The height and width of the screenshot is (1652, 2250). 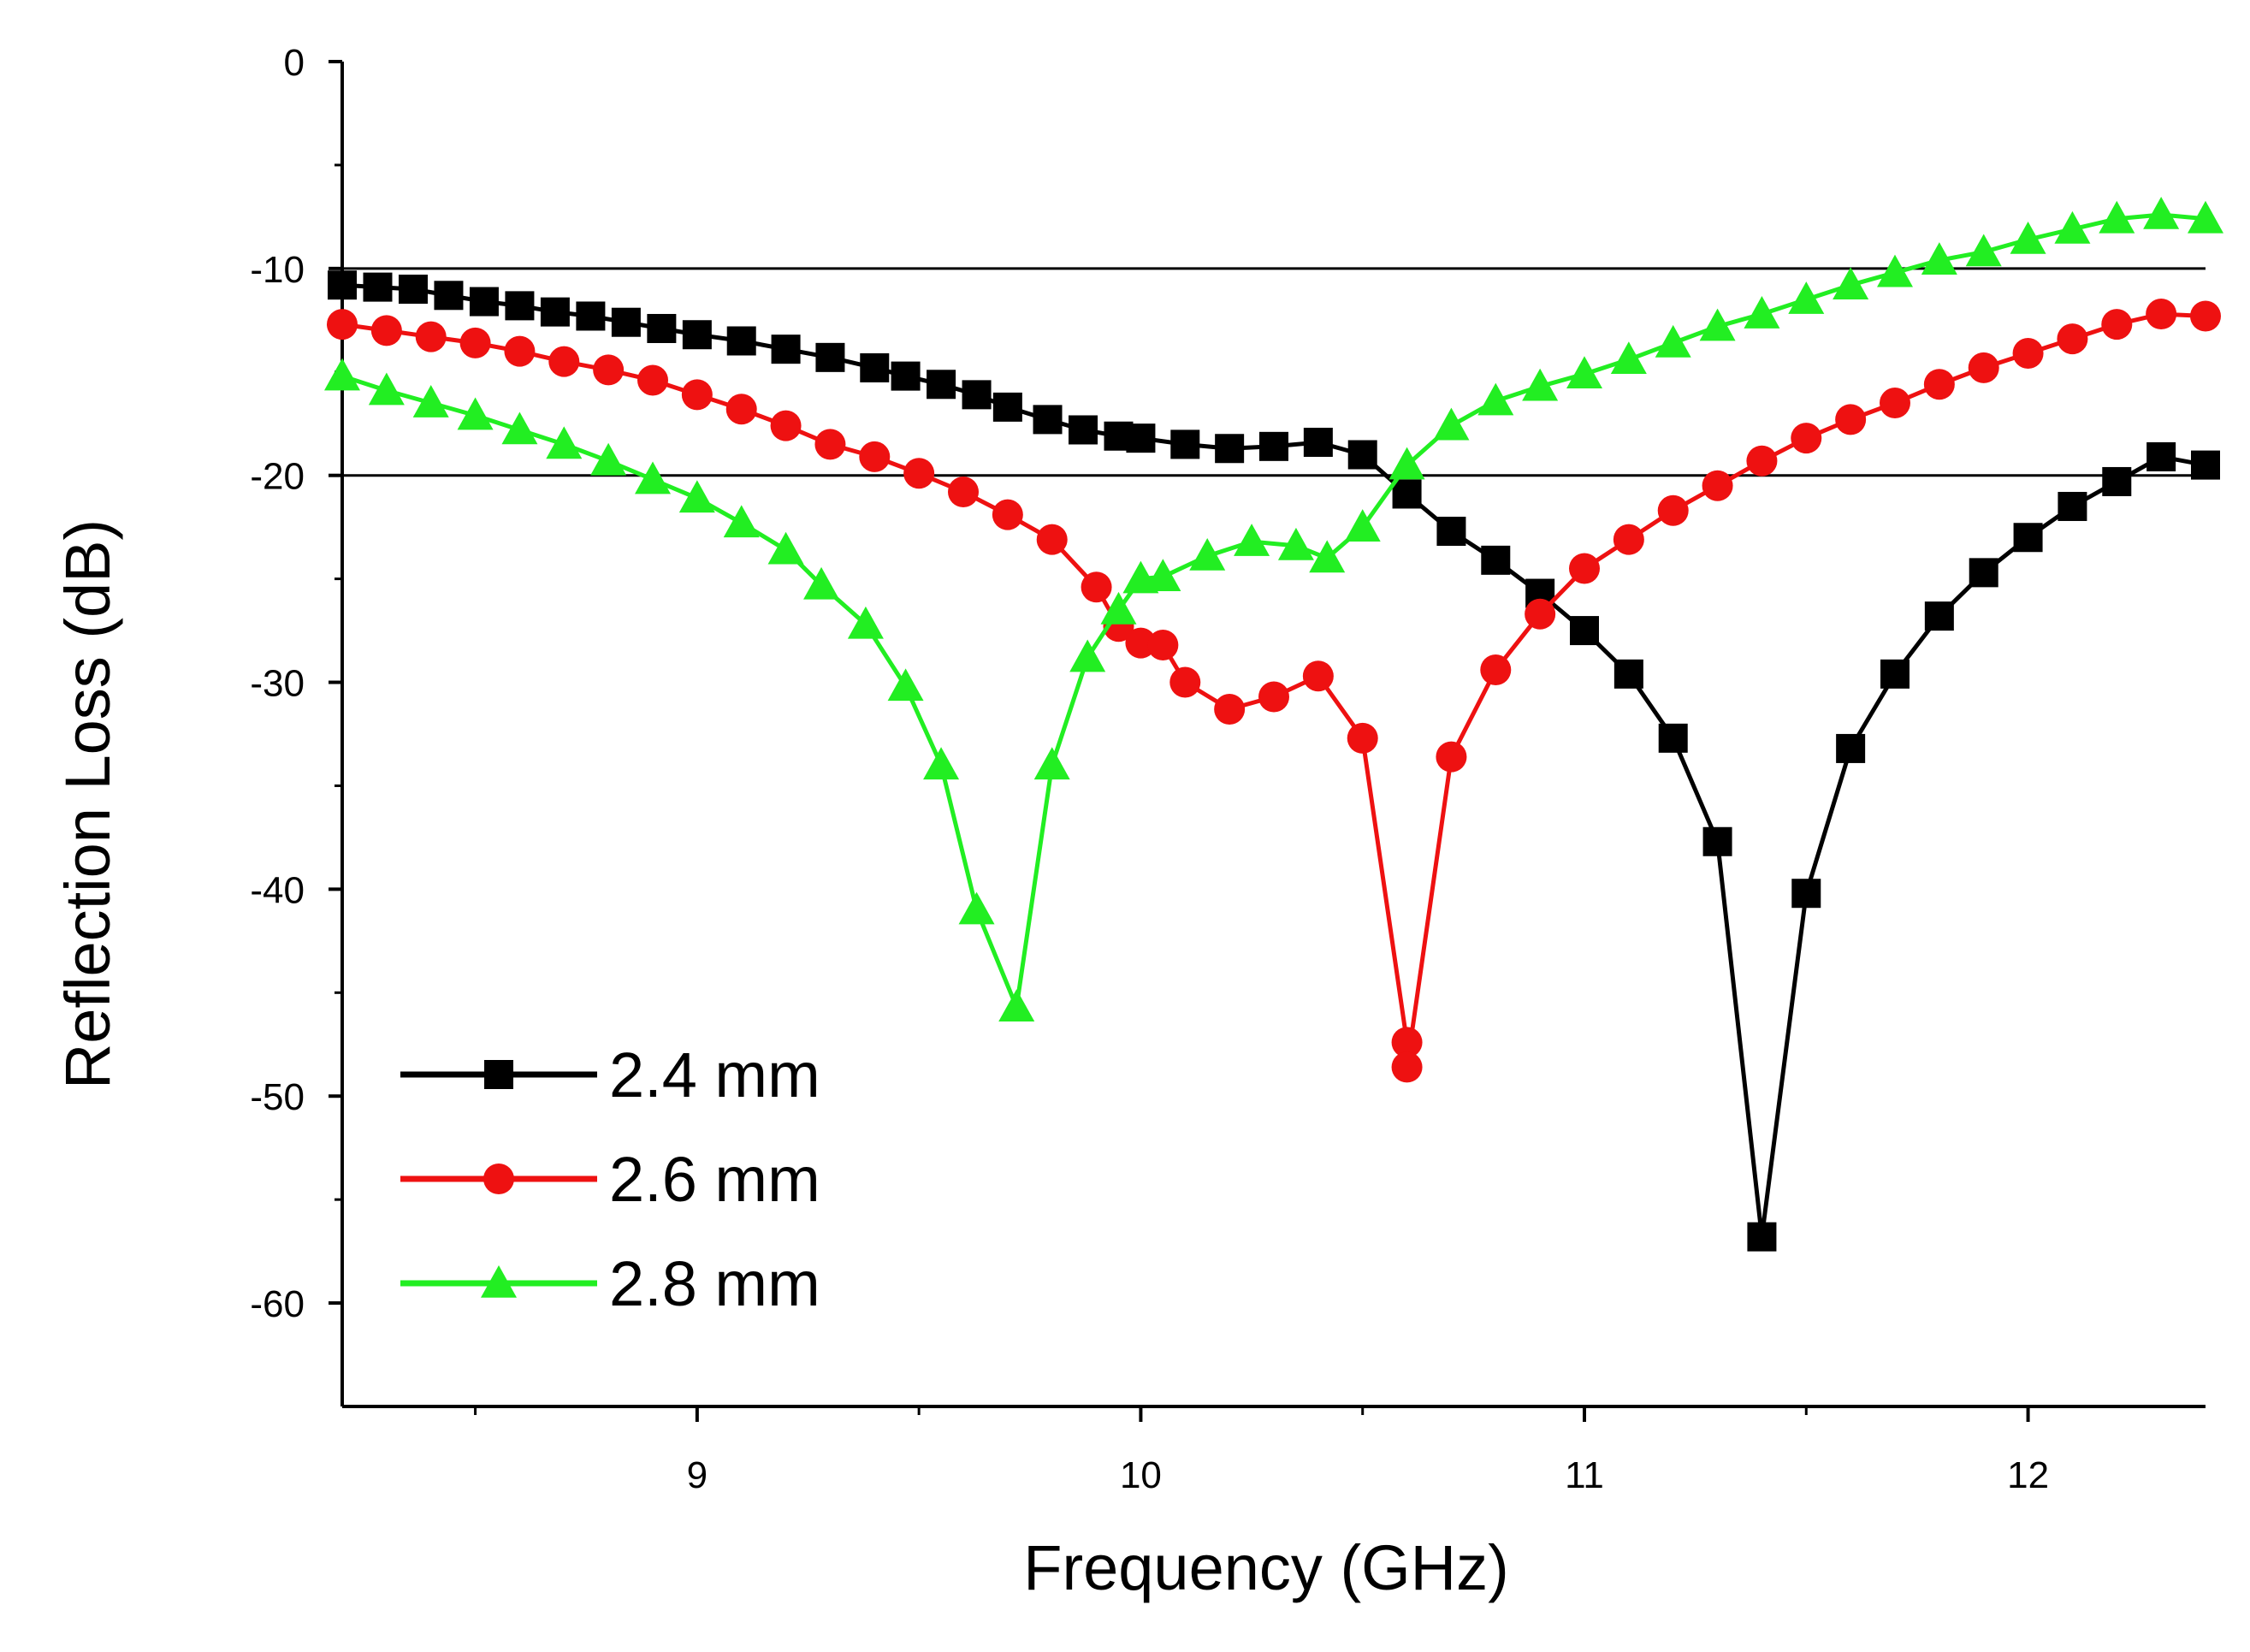 What do you see at coordinates (498, 1074) in the screenshot?
I see `legend-marker-2_4-mm` at bounding box center [498, 1074].